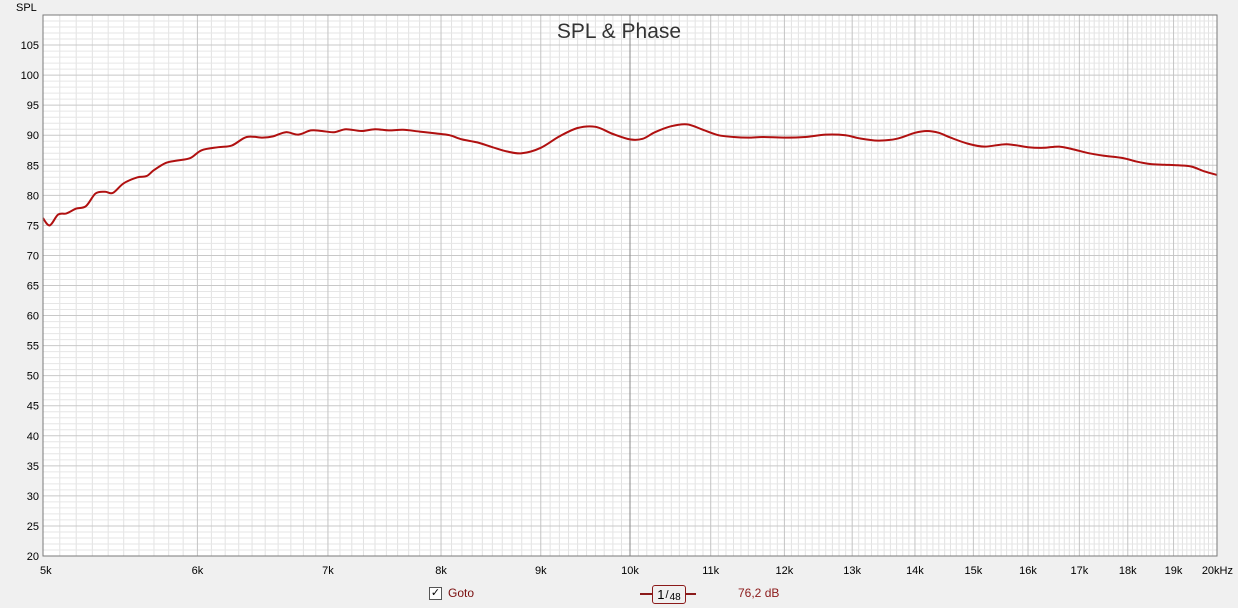 This screenshot has width=1238, height=608. I want to click on x-tick-label: 10k, so click(630, 571).